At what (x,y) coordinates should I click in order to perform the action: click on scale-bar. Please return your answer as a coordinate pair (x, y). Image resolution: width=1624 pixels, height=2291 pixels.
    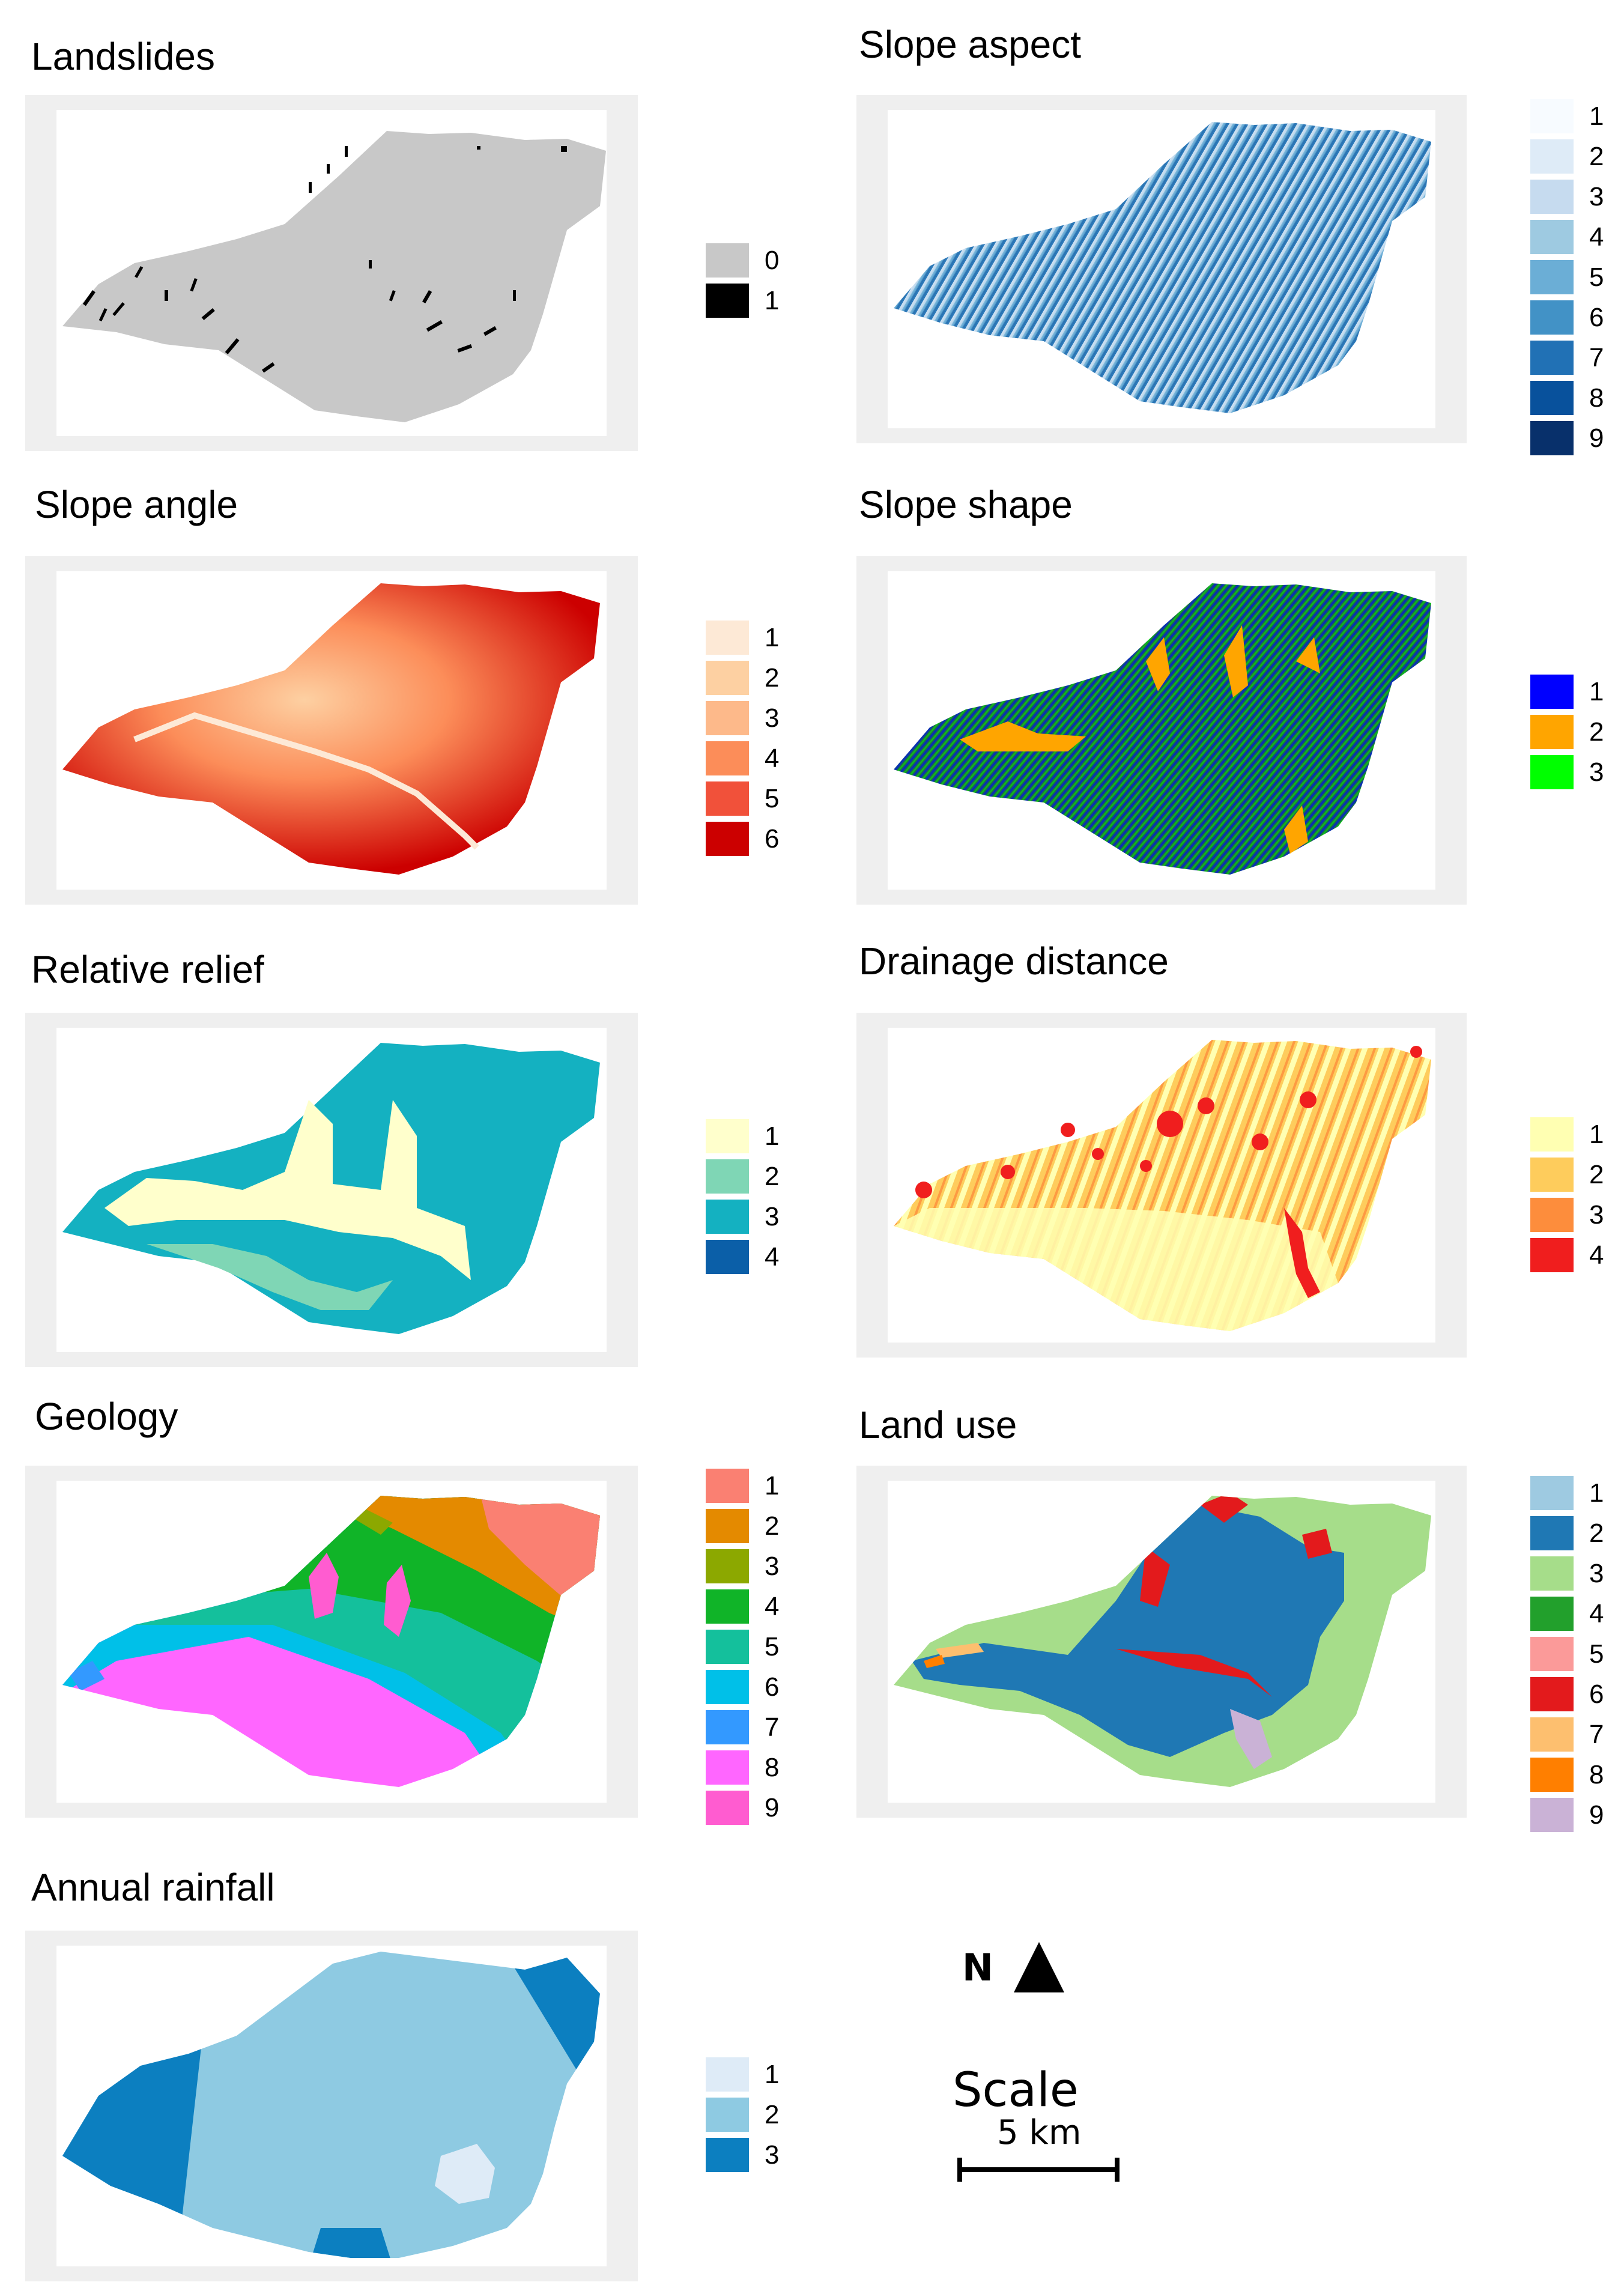
    Looking at the image, I should click on (1038, 2170).